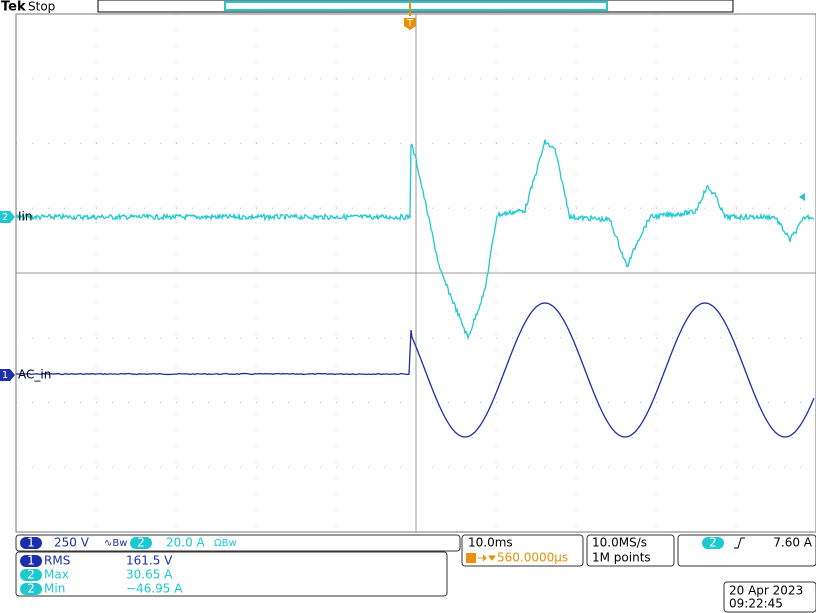  Describe the element at coordinates (471, 558) in the screenshot. I see `trigger-pos-icon` at that location.